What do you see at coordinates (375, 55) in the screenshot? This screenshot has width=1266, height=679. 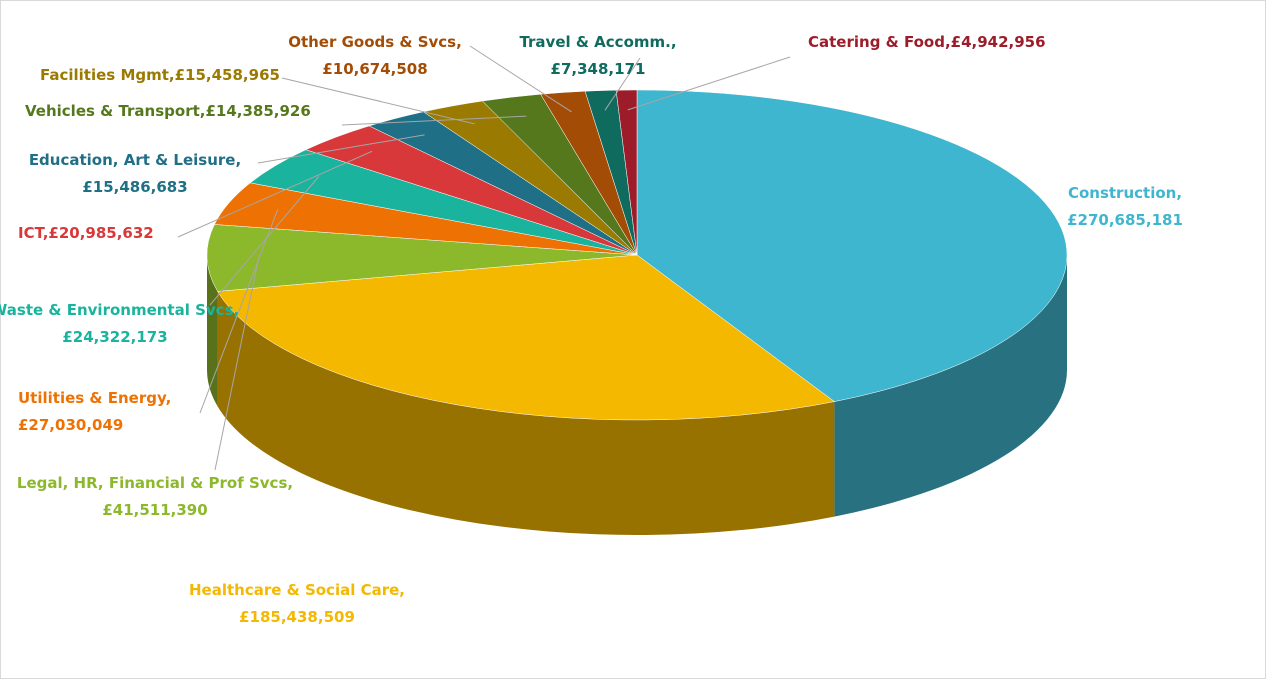 I see `data-label: Other Goods & Svcs, £10,674,508` at bounding box center [375, 55].